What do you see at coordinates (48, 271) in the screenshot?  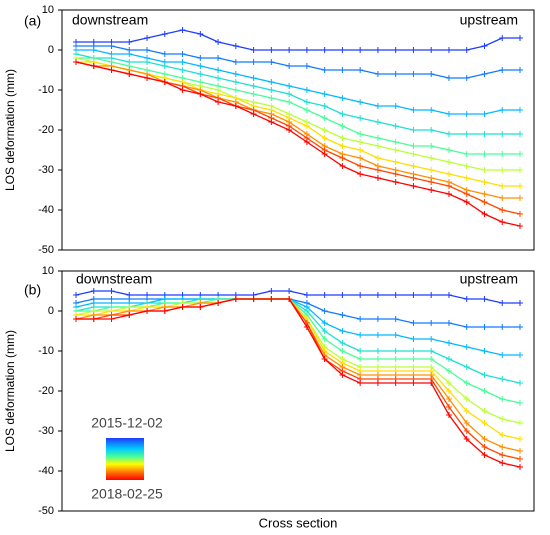 I see `panel-b-ytick-label: 10` at bounding box center [48, 271].